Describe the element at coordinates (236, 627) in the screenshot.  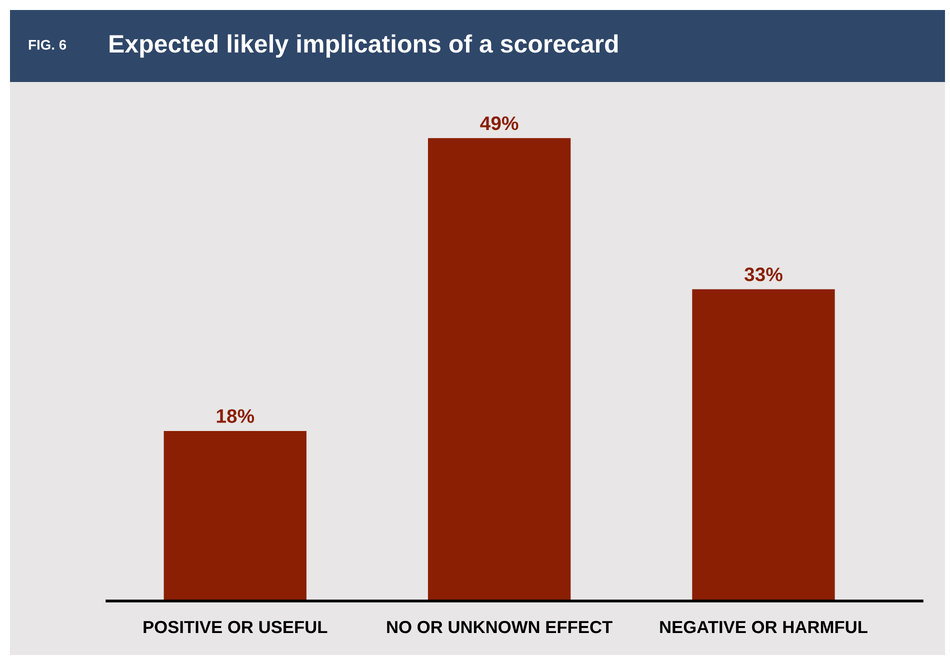
I see `x-tick-label: POSITIVE OR USEFUL` at that location.